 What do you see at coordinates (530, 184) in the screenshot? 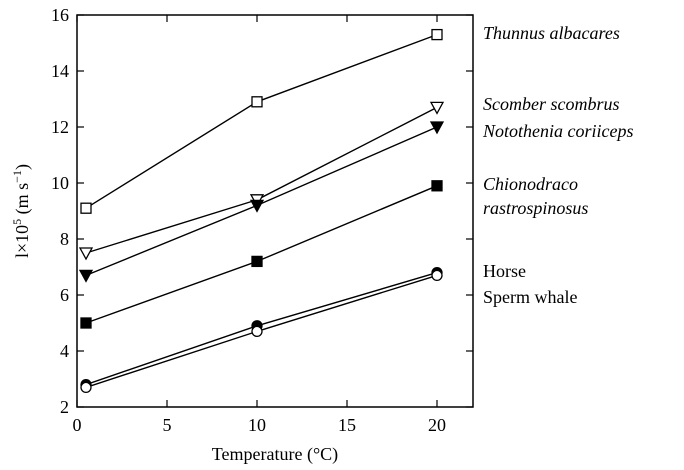
I see `series-label: Chionodraco` at bounding box center [530, 184].